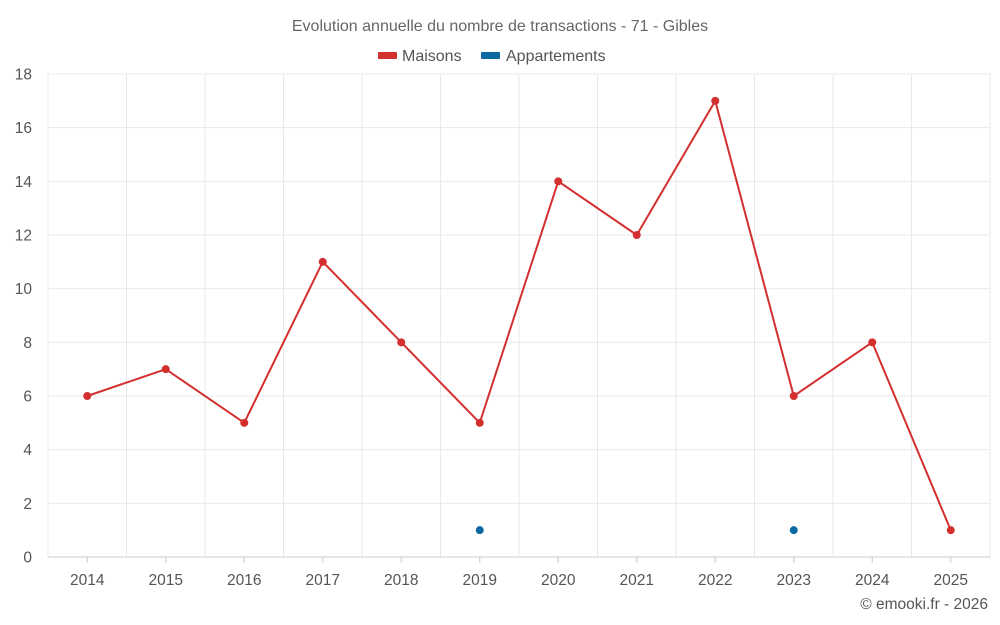 The width and height of the screenshot is (1000, 625). Describe the element at coordinates (24, 289) in the screenshot. I see `y-tick-label: 10` at that location.